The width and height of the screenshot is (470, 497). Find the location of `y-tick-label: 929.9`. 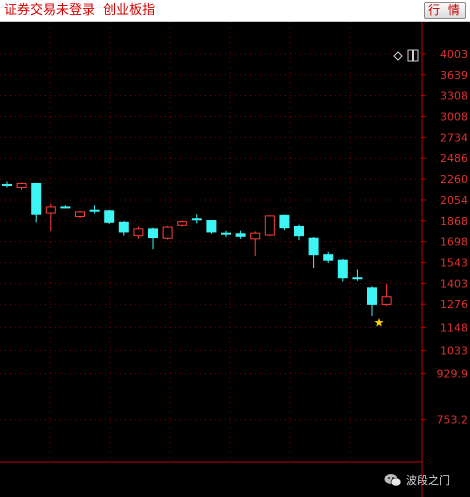

y-tick-label: 929.9 is located at coordinates (453, 373).